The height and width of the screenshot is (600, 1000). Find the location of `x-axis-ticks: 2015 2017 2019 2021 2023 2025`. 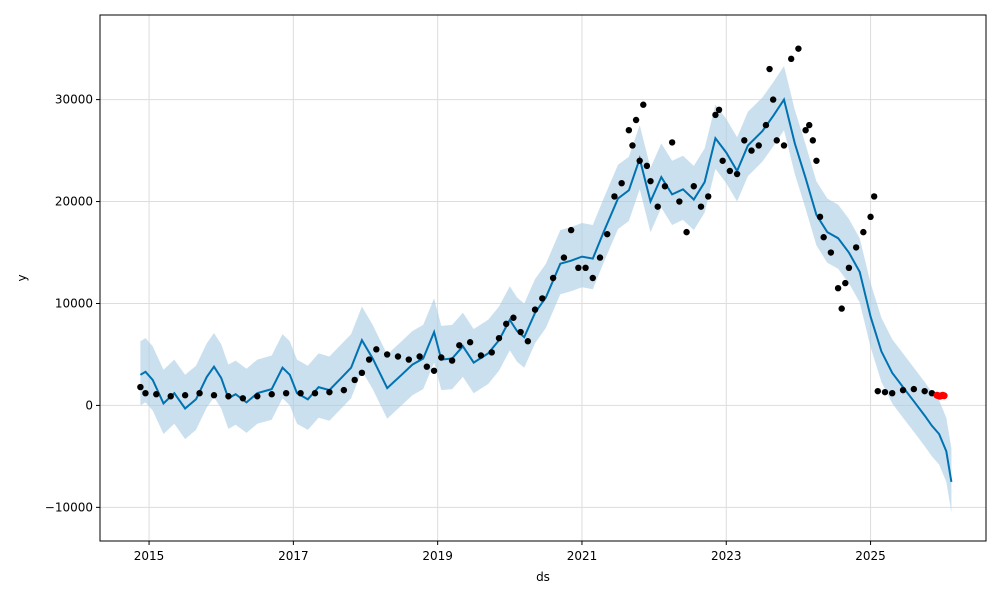

x-axis-ticks: 2015 2017 2019 2021 2023 2025 is located at coordinates (510, 552).